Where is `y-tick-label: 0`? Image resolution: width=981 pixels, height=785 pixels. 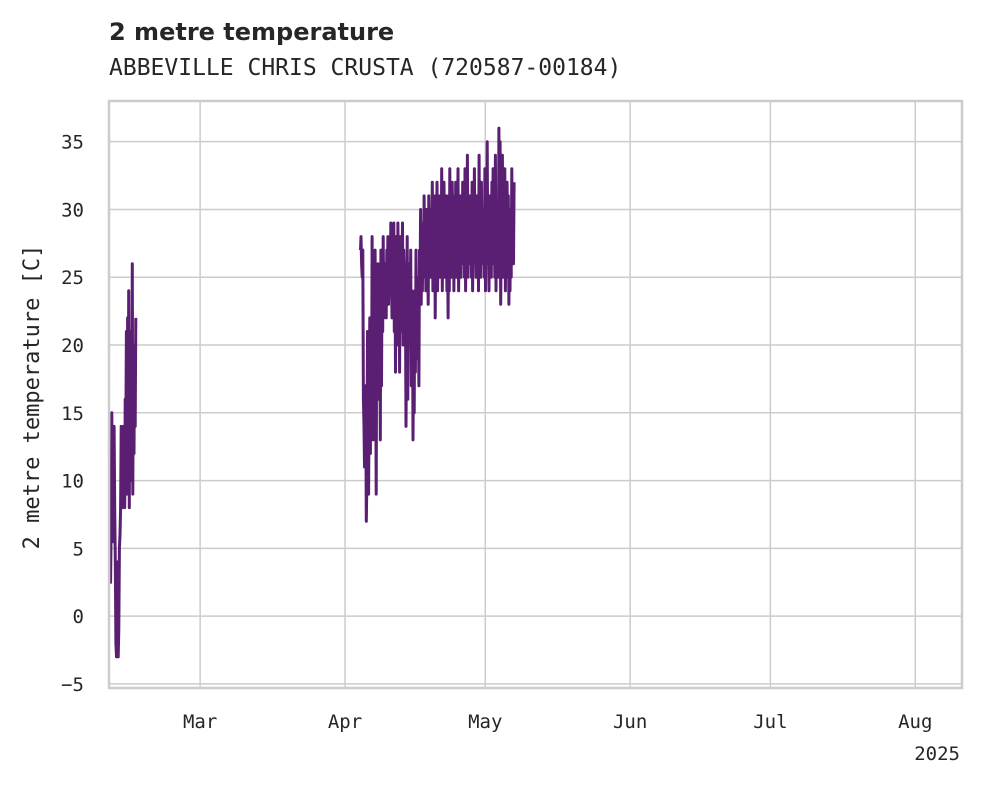 y-tick-label: 0 is located at coordinates (78, 617).